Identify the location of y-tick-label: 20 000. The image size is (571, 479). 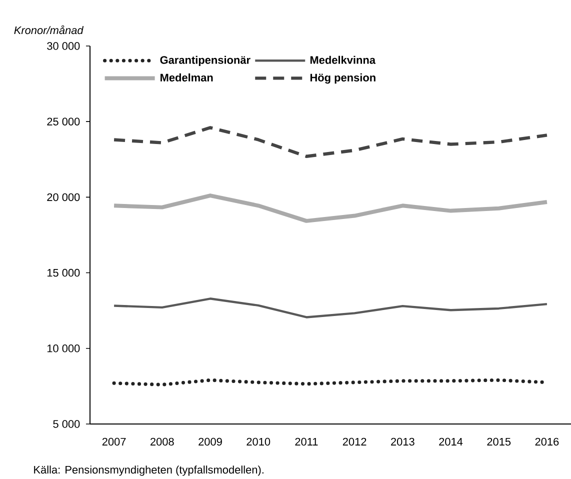
(63, 197).